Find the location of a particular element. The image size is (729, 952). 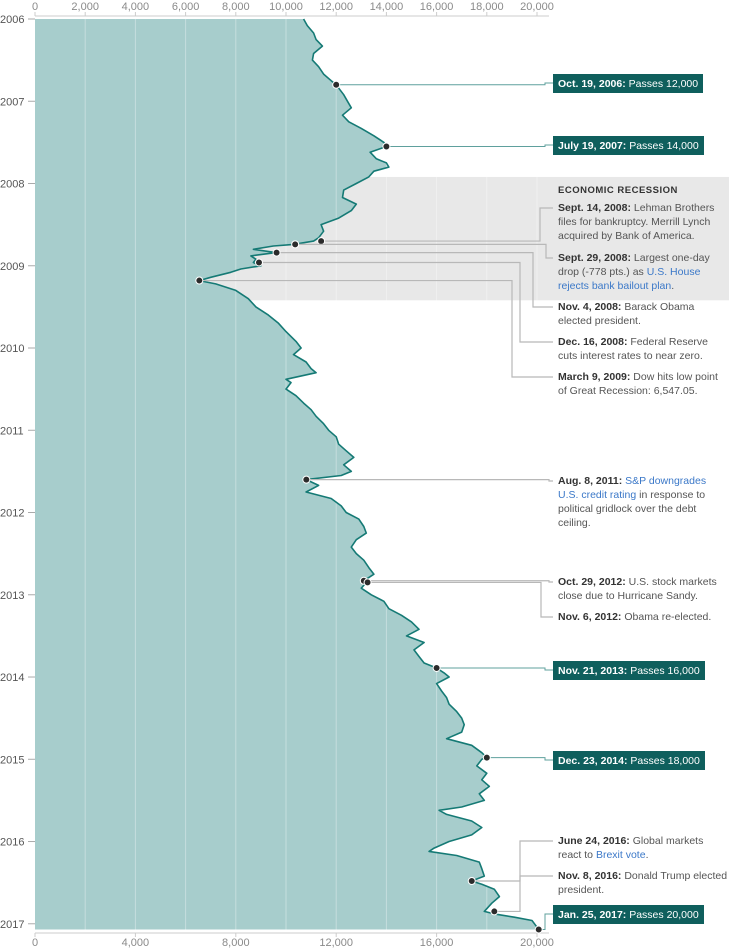

event-link: Brexit vote is located at coordinates (620, 855).